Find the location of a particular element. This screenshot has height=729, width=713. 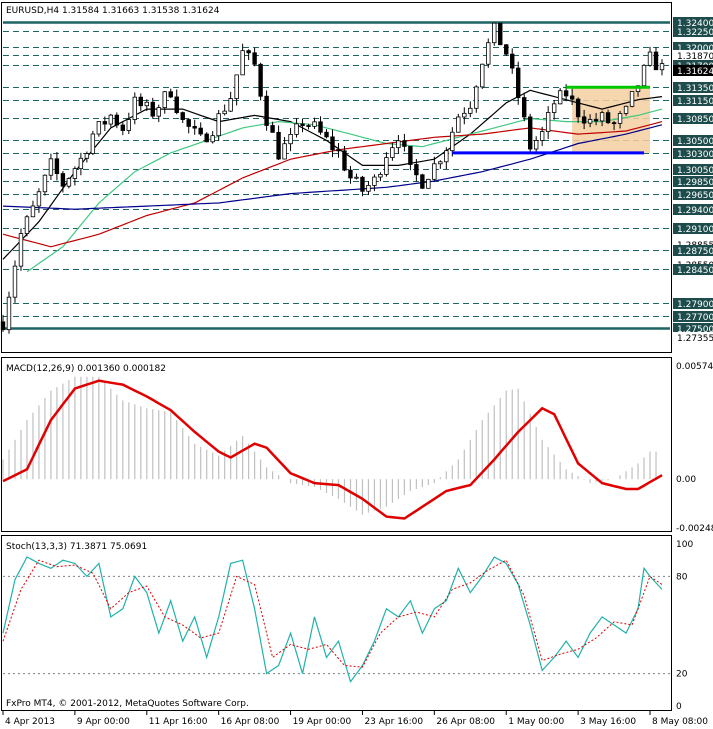

time-tick-label: 4 Apr 2013 is located at coordinates (30, 722).